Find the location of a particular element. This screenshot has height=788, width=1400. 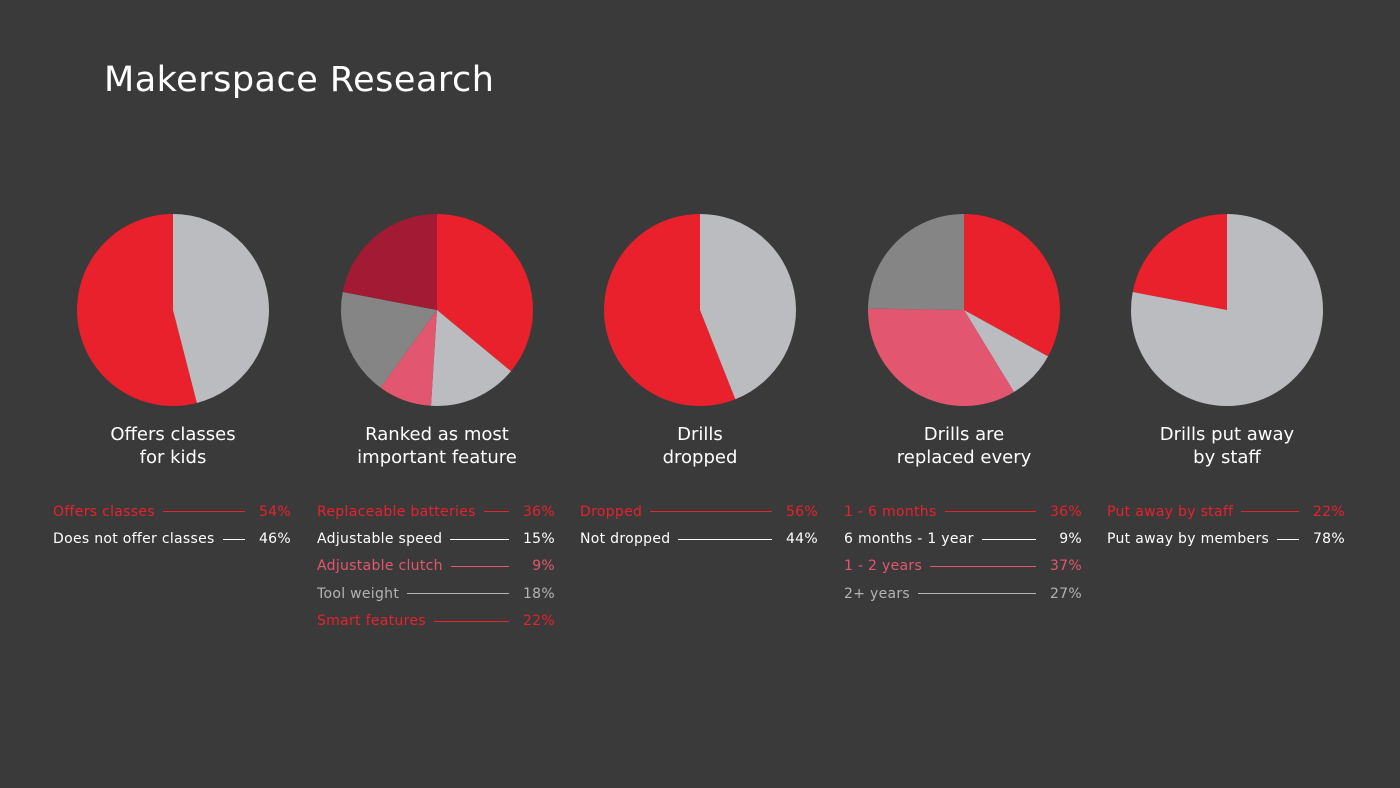

legend-label: Does not offer classes is located at coordinates (134, 539).